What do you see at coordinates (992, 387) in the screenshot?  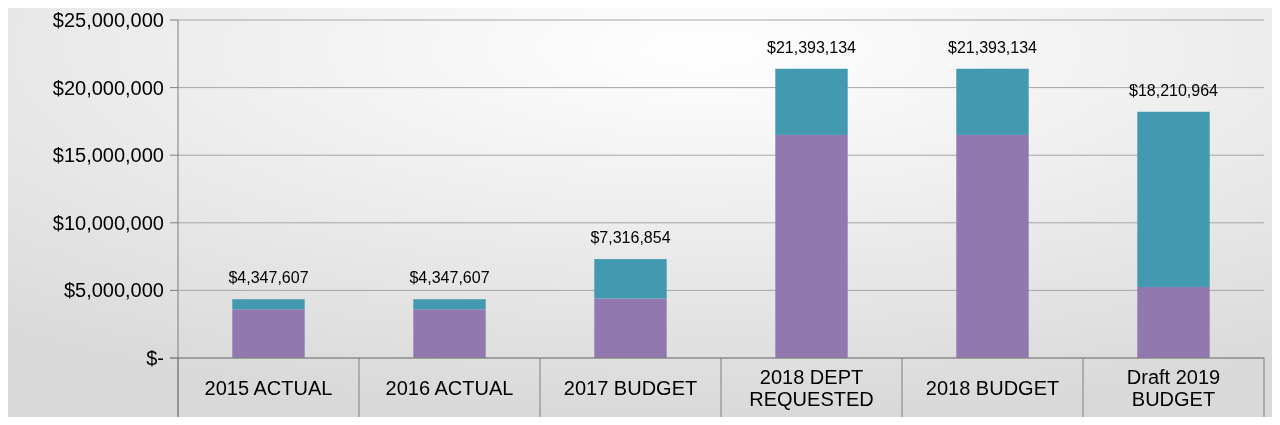 I see `x-tick-label: 2018 BUDGET` at bounding box center [992, 387].